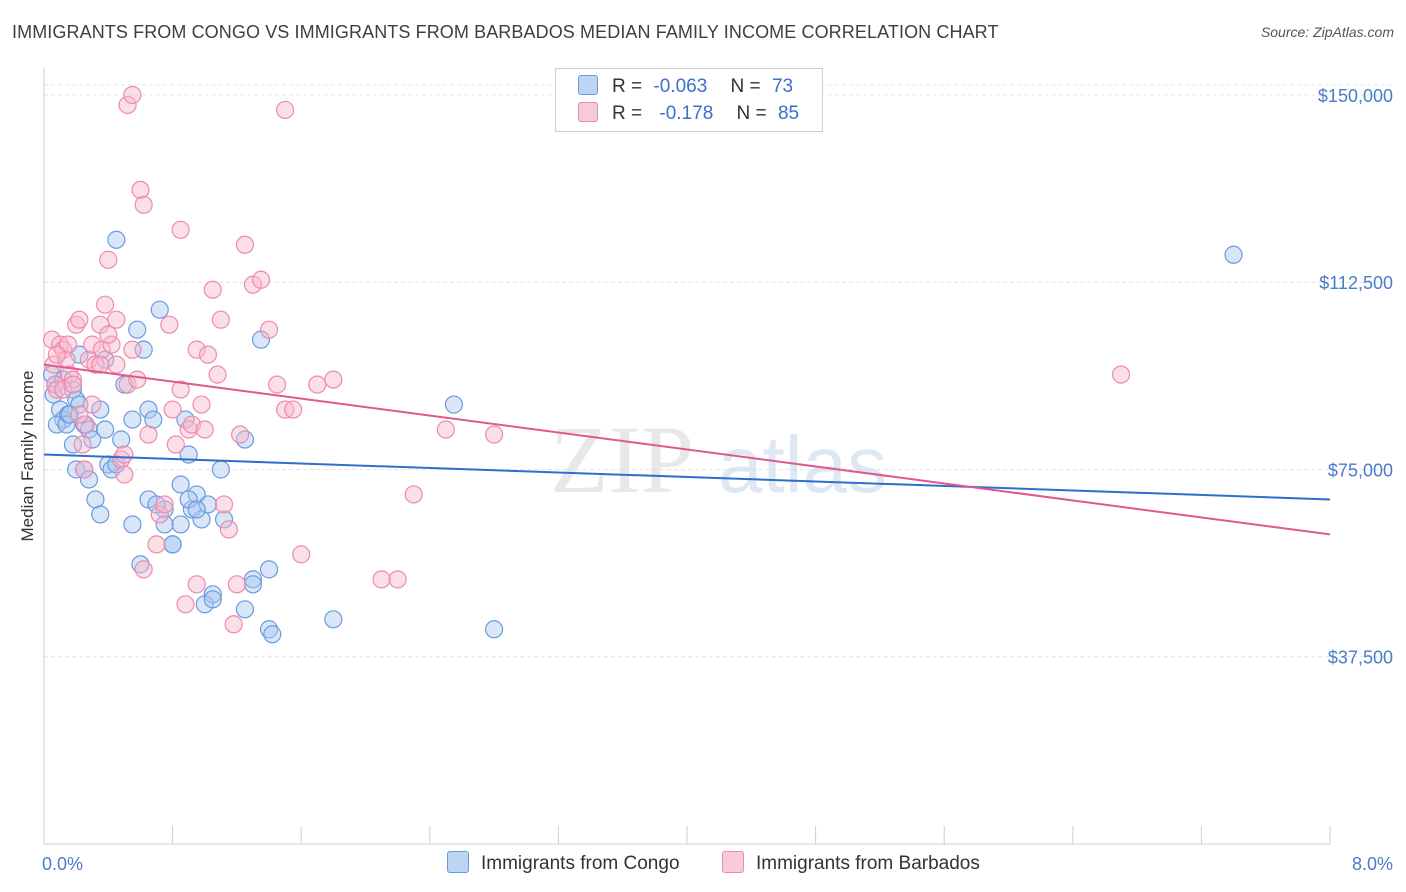 The image size is (1406, 892). I want to click on congo-trend-line, so click(687, 477).